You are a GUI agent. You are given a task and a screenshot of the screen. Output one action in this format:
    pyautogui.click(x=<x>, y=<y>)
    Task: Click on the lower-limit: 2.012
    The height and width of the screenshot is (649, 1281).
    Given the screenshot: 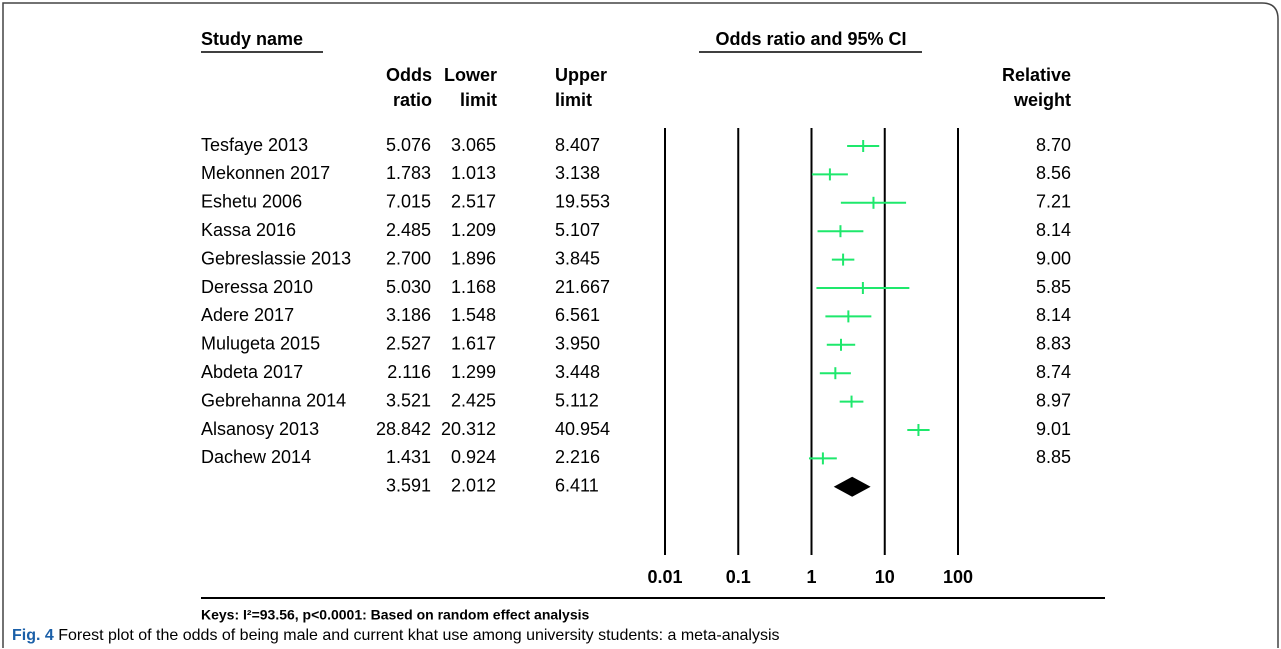 What is the action you would take?
    pyautogui.click(x=473, y=486)
    